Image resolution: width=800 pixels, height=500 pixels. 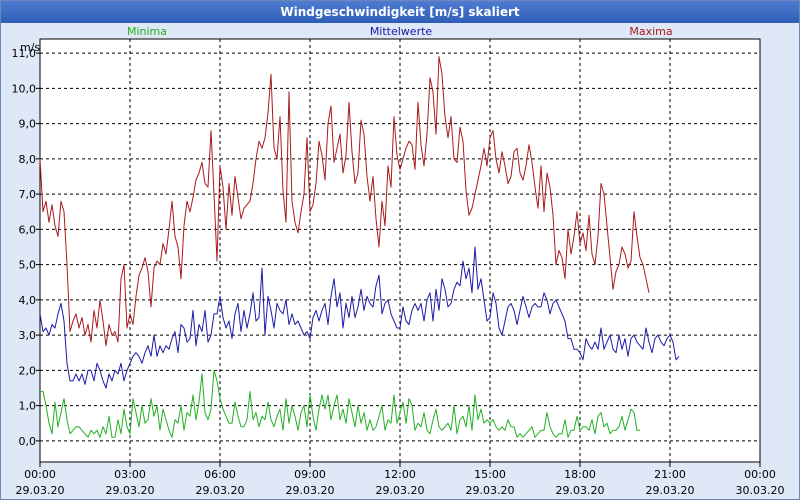 What do you see at coordinates (580, 474) in the screenshot?
I see `x-tick-time-label: 18:00` at bounding box center [580, 474].